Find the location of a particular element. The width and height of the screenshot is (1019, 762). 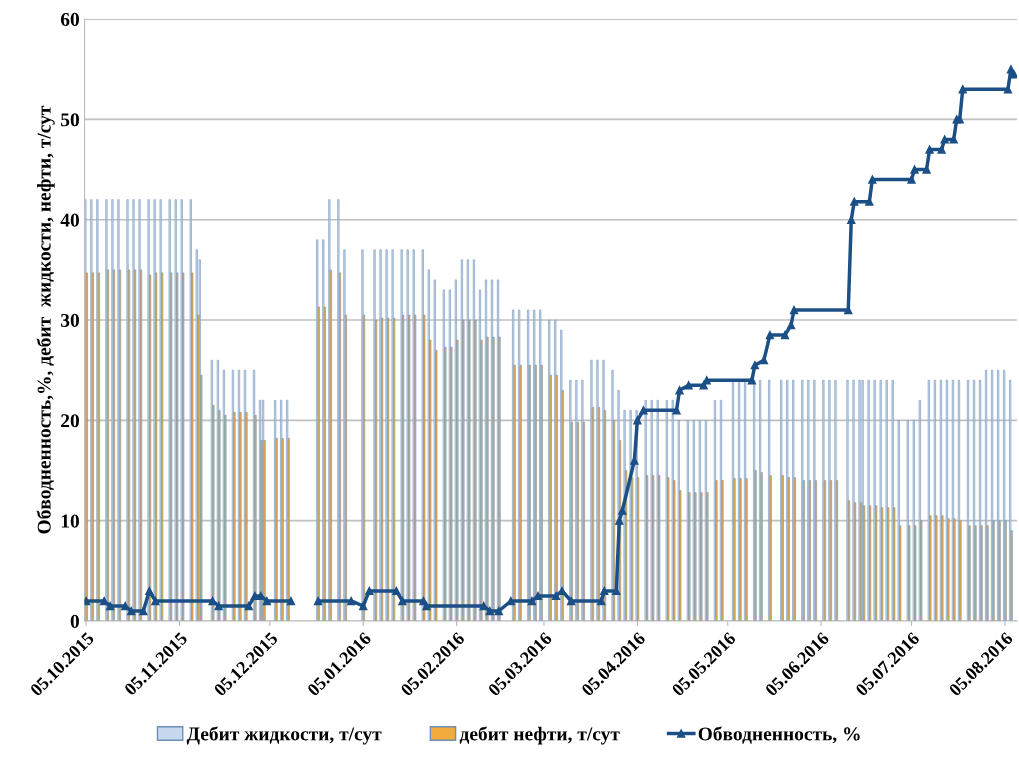

legend-label: дебит нефти, т/сут is located at coordinates (539, 735).